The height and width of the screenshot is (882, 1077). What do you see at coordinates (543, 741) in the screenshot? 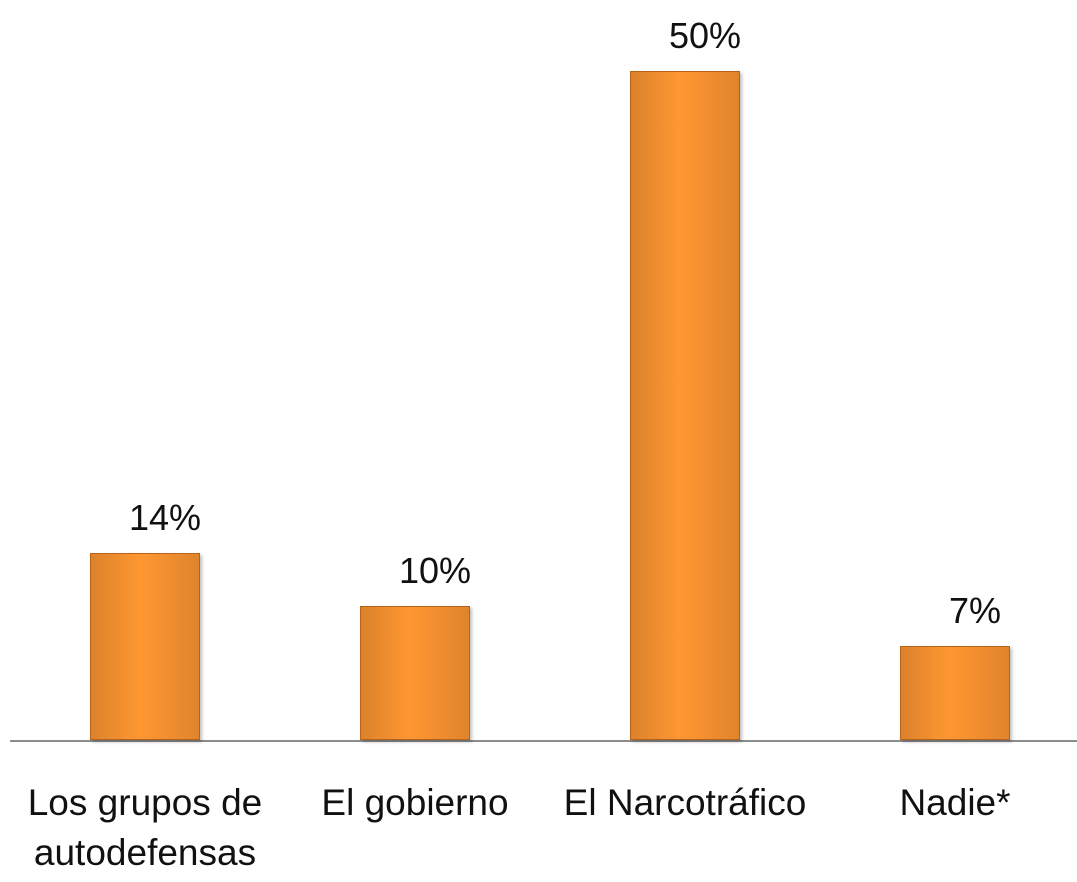
I see `x-axis` at bounding box center [543, 741].